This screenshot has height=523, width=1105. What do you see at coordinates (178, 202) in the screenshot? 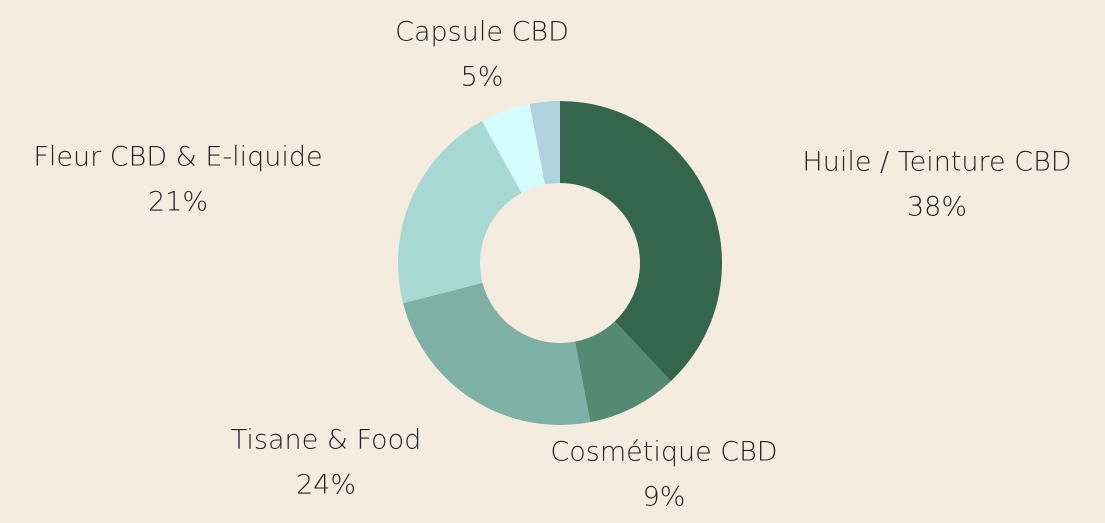
I see `slice-value-label: 21%` at bounding box center [178, 202].